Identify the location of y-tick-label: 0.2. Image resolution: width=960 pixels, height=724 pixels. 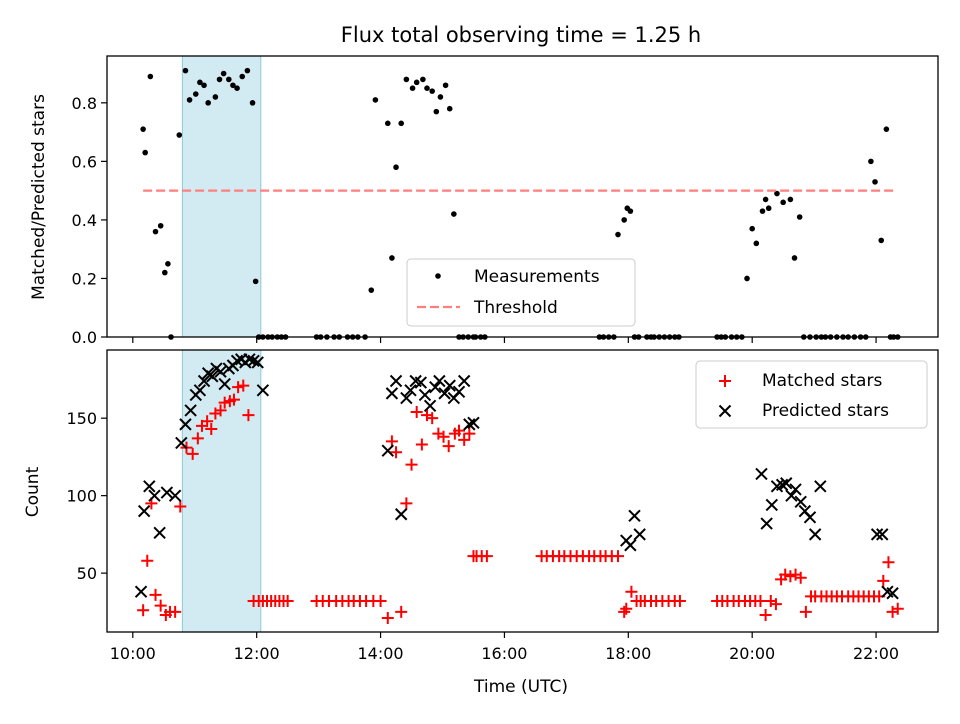
(84, 278).